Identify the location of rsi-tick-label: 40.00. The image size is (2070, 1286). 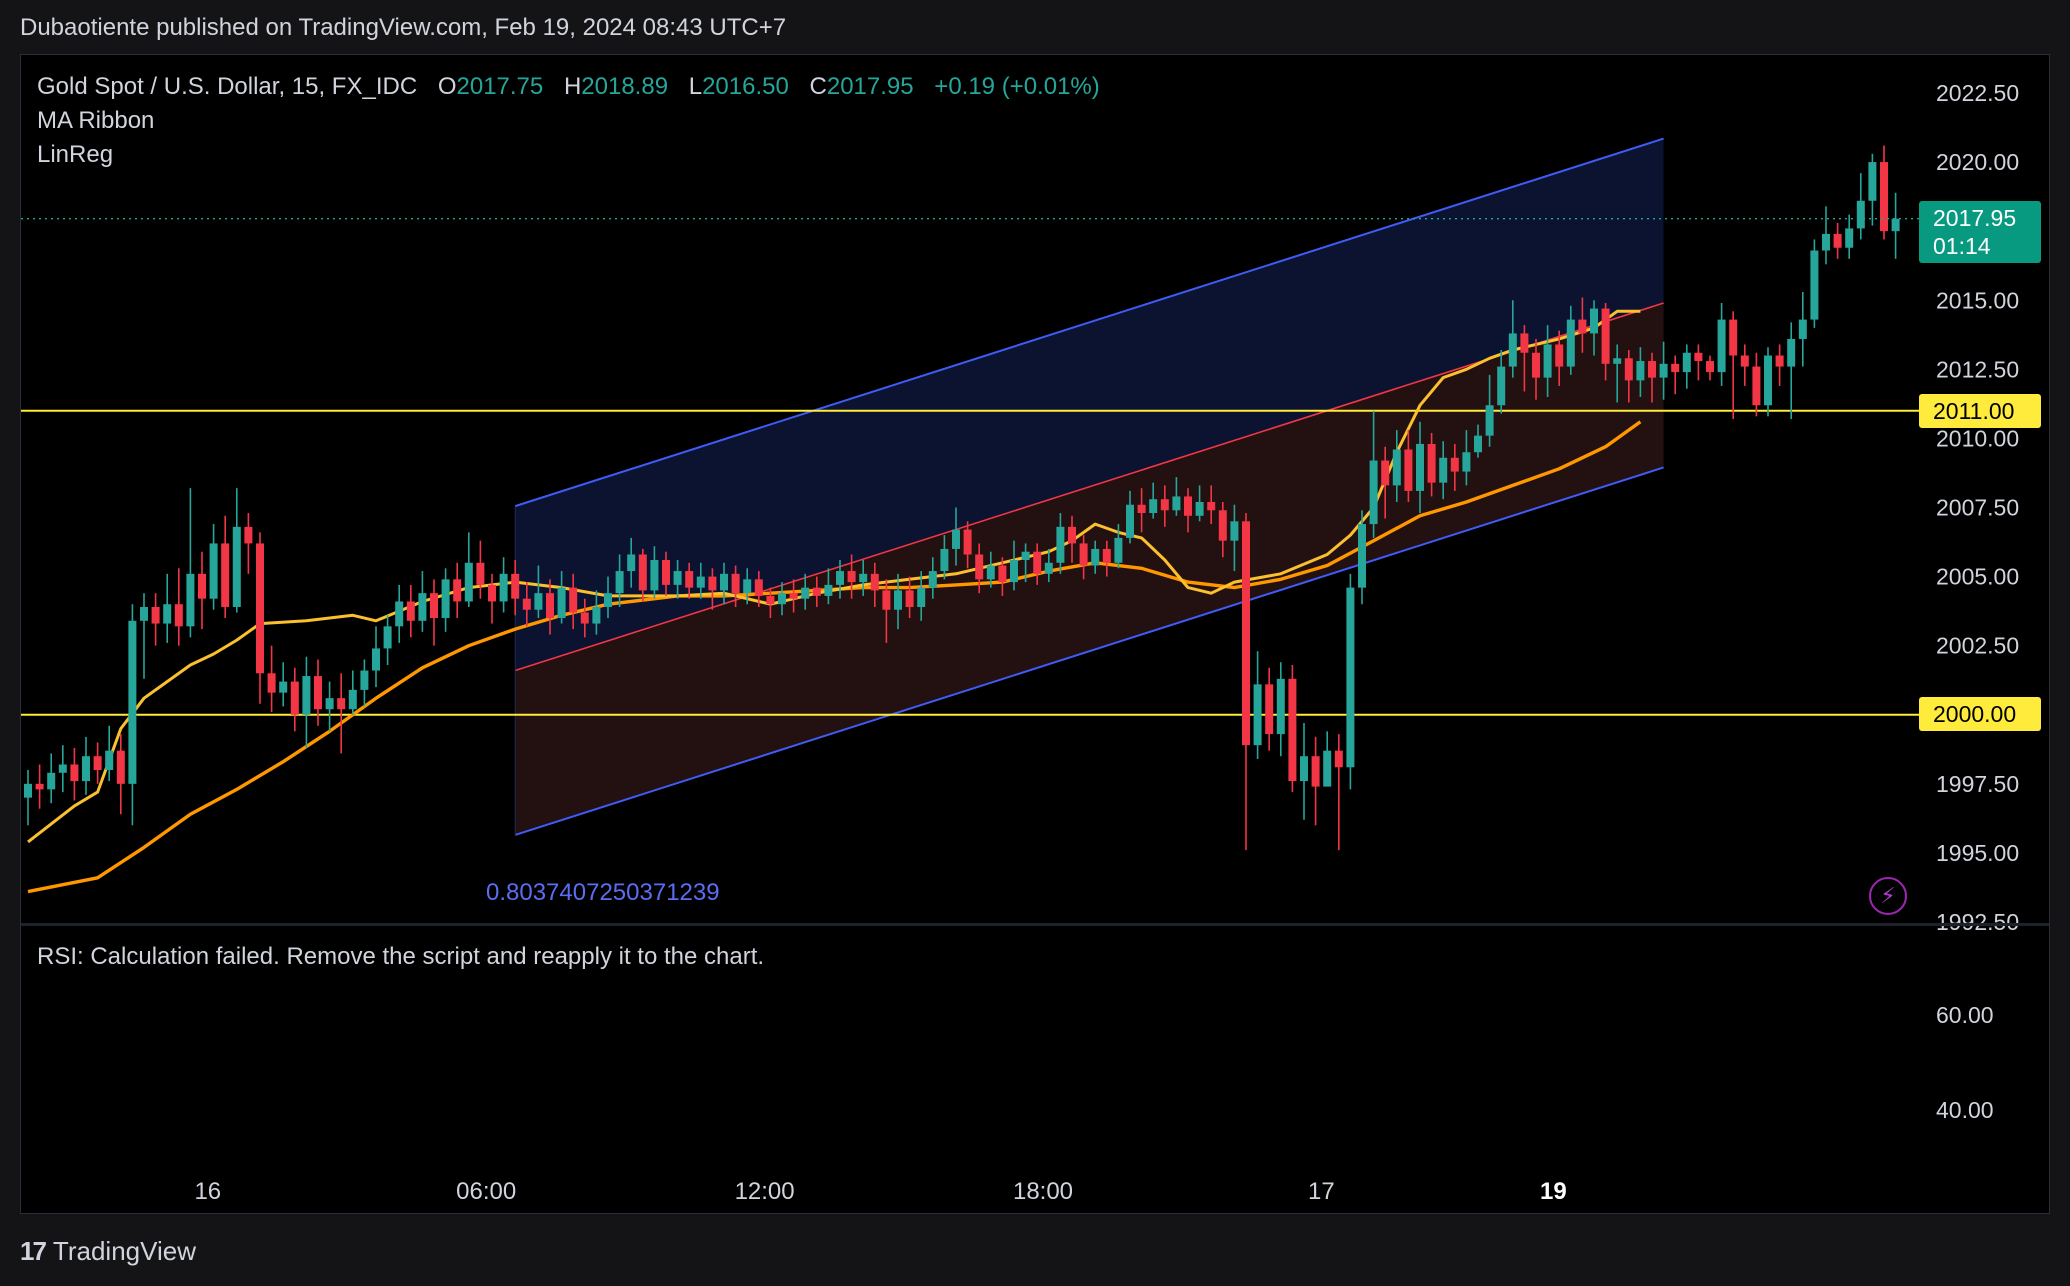
(1965, 1110).